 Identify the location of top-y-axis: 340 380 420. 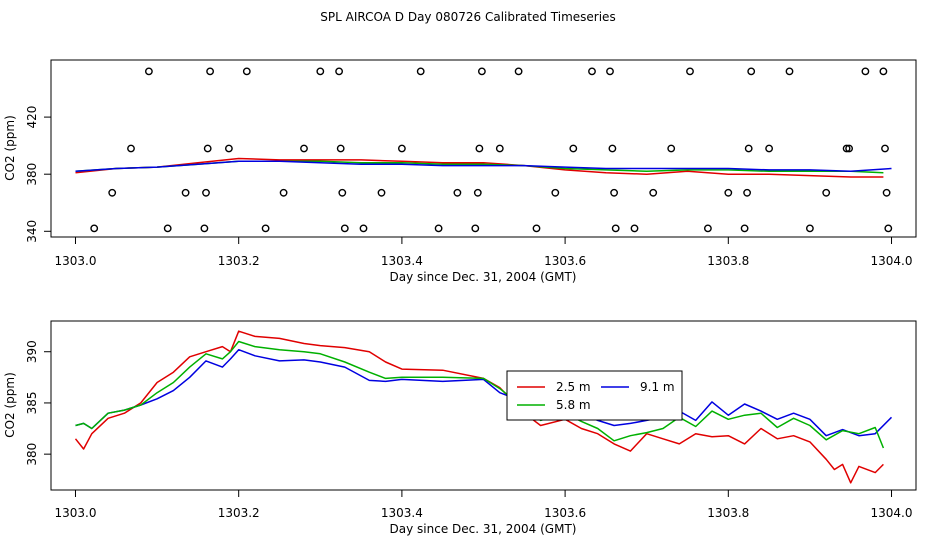
(38, 174).